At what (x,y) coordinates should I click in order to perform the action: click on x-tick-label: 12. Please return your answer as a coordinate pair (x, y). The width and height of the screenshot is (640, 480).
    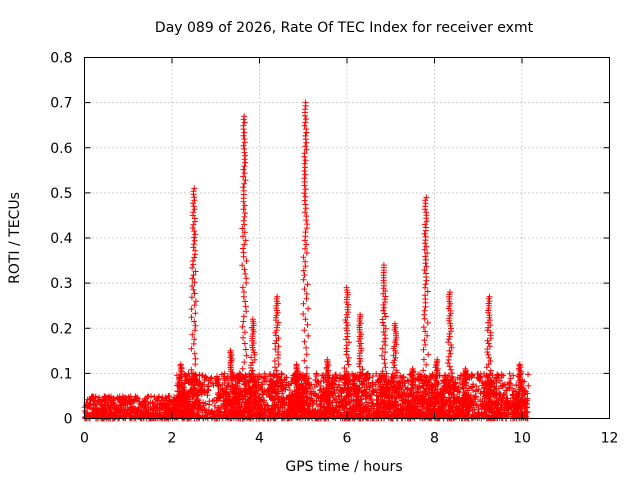
    Looking at the image, I should click on (610, 439).